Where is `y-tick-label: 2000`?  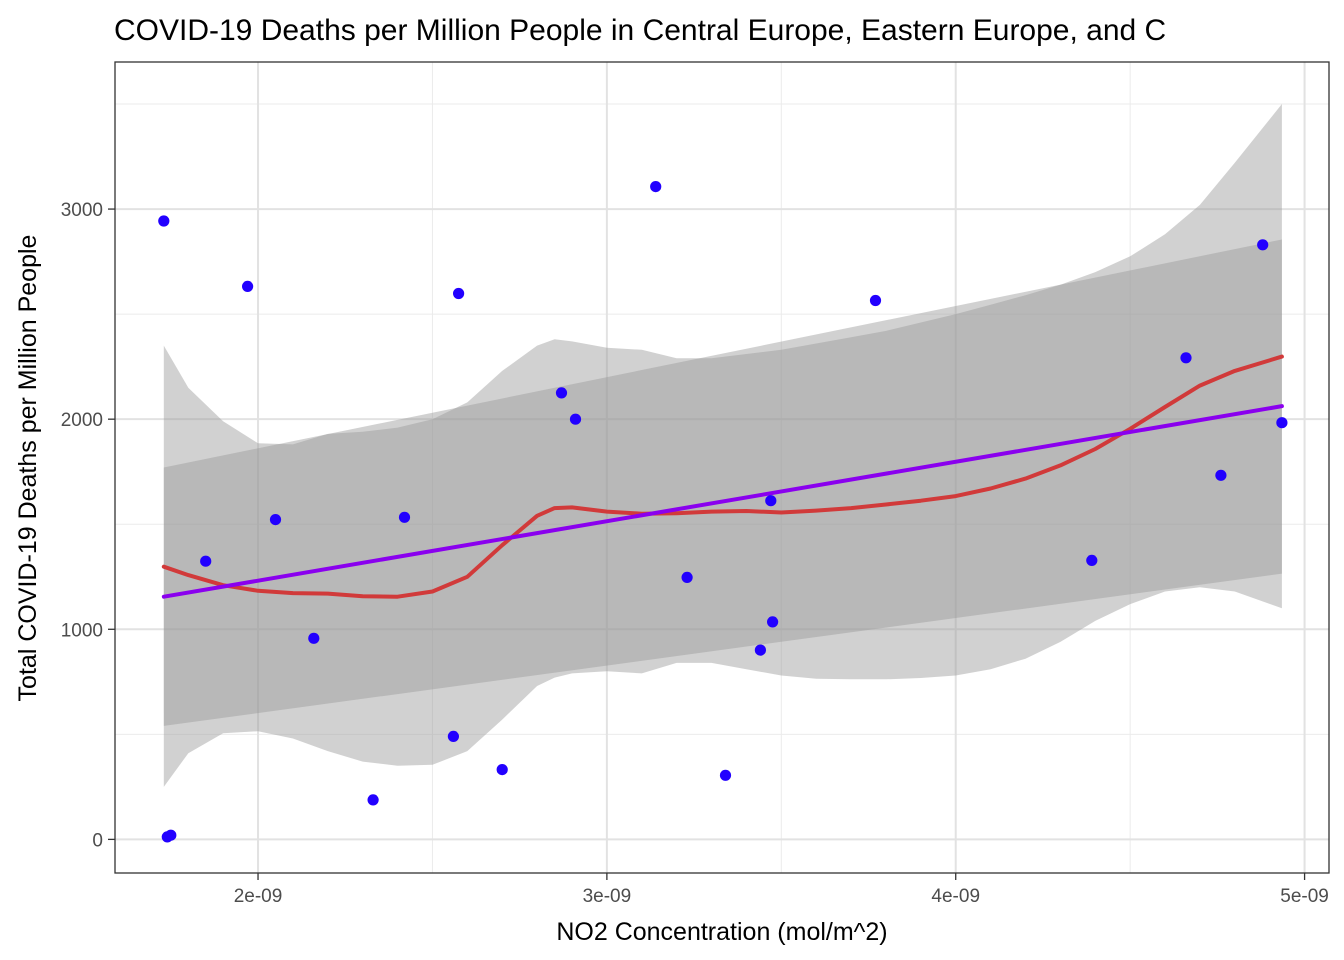
y-tick-label: 2000 is located at coordinates (82, 420).